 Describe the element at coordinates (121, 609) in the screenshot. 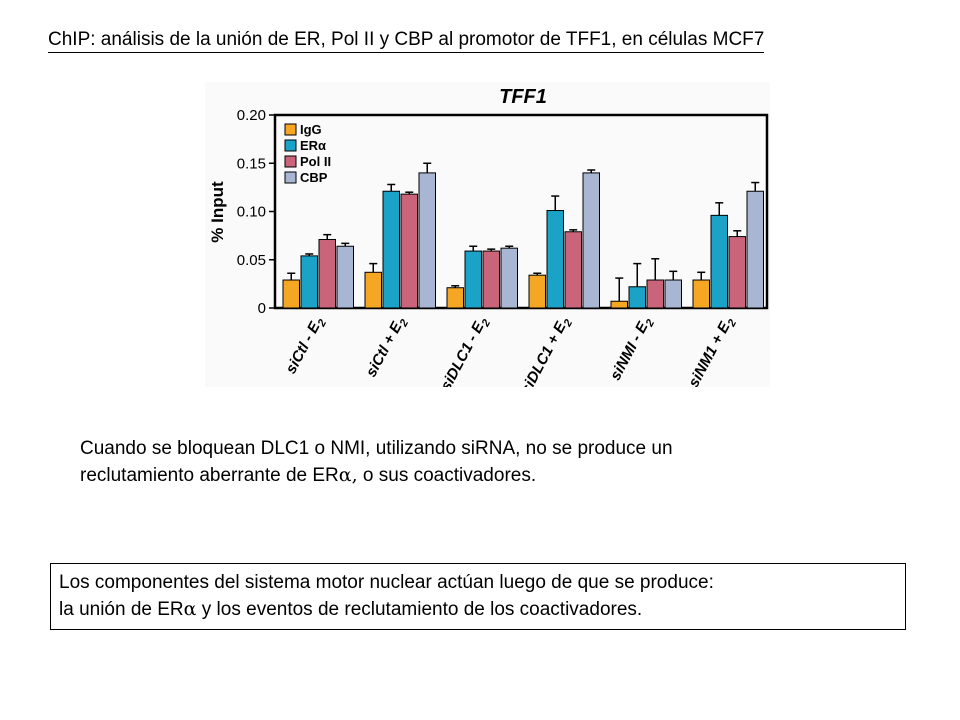

I see `conclusion-line-2-prefix: la unión de ER` at that location.